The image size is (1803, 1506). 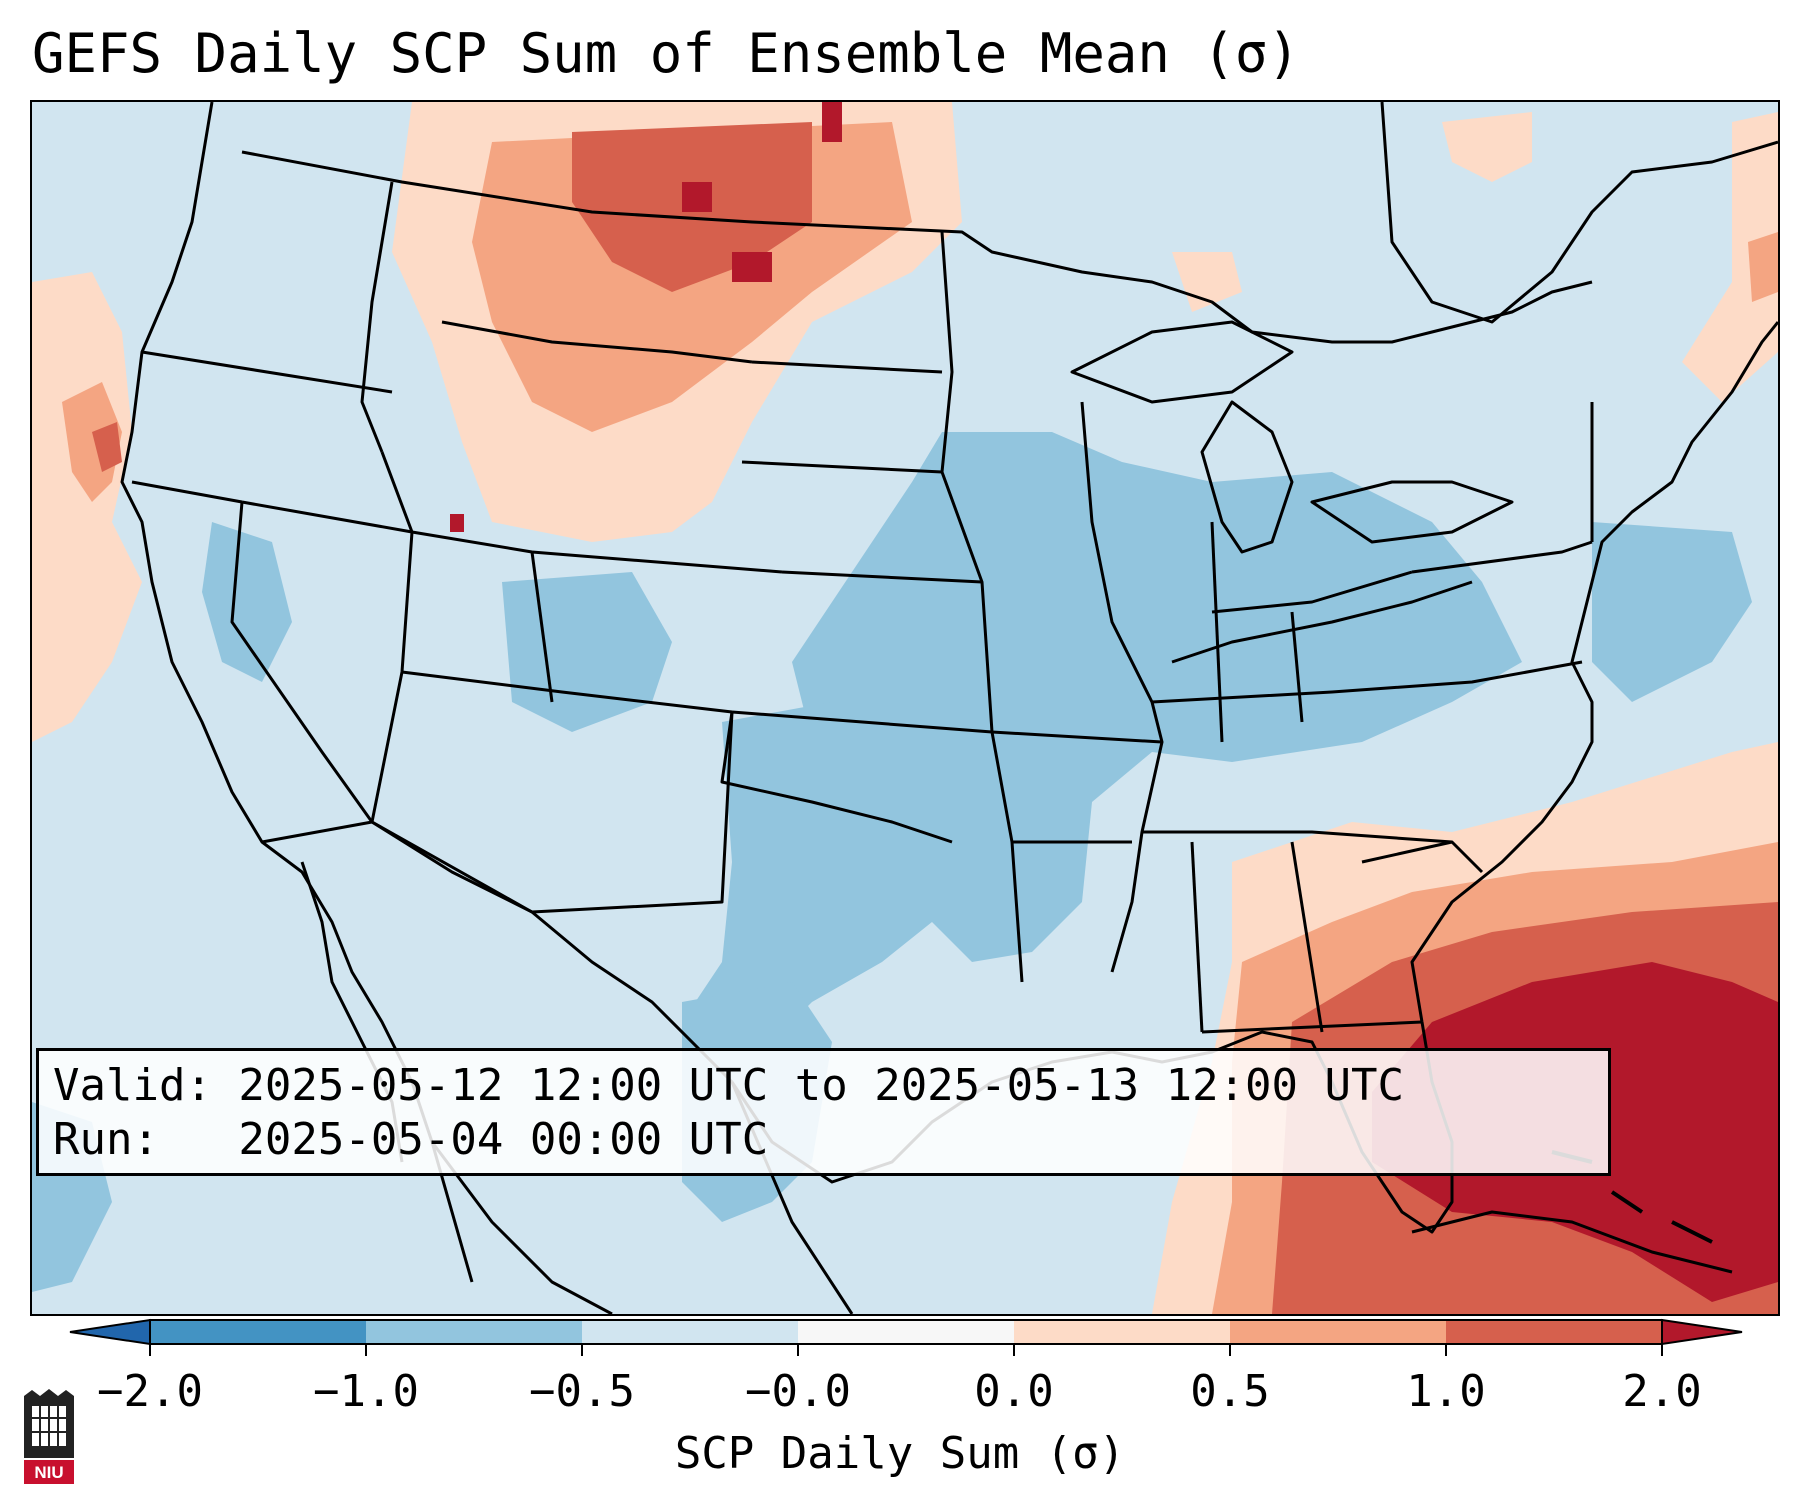 What do you see at coordinates (1367, 682) in the screenshot?
I see `state-line-tn-ky` at bounding box center [1367, 682].